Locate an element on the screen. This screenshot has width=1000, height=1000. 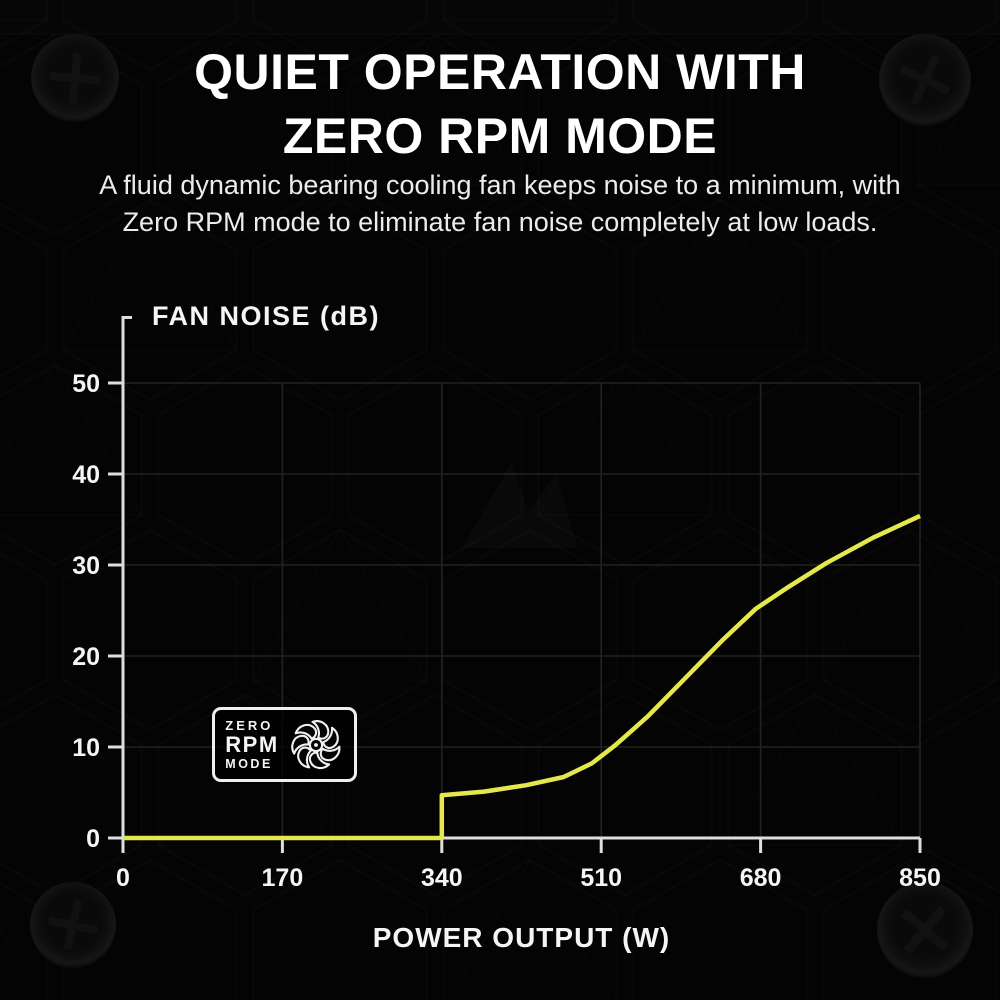
zero-rpm-badge-text: ZERO RPM MODE is located at coordinates (251, 745).